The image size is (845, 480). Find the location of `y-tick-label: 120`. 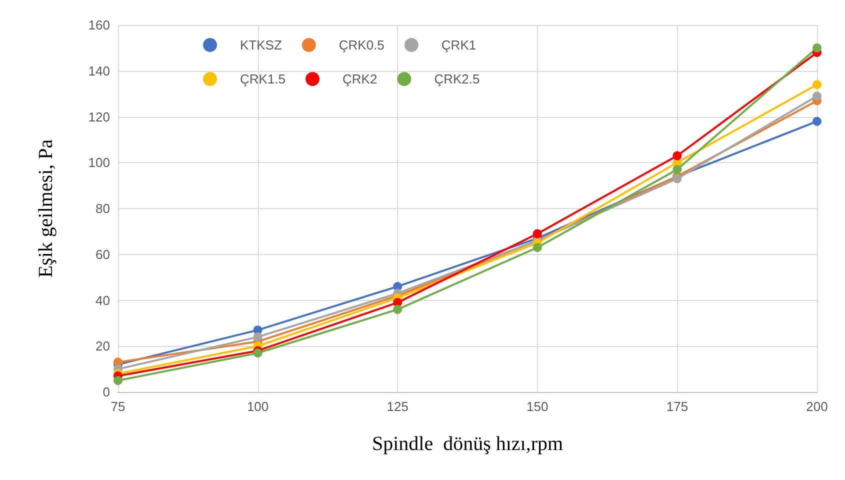

y-tick-label: 120 is located at coordinates (99, 116).